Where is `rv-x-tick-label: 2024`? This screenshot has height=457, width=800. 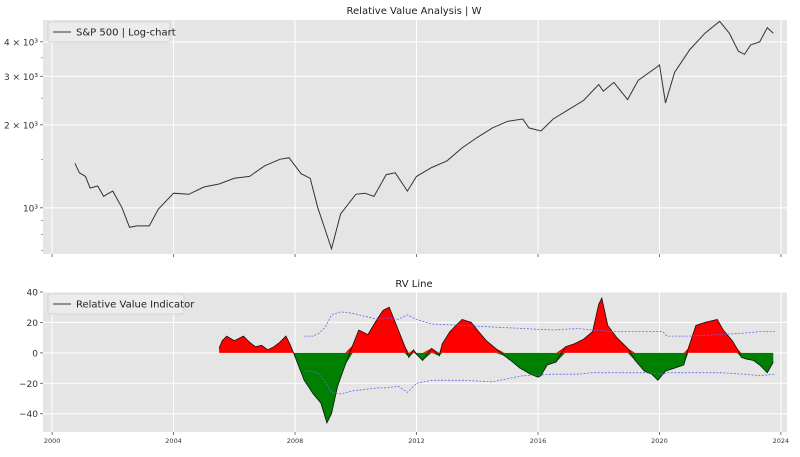 rv-x-tick-label: 2024 is located at coordinates (781, 441).